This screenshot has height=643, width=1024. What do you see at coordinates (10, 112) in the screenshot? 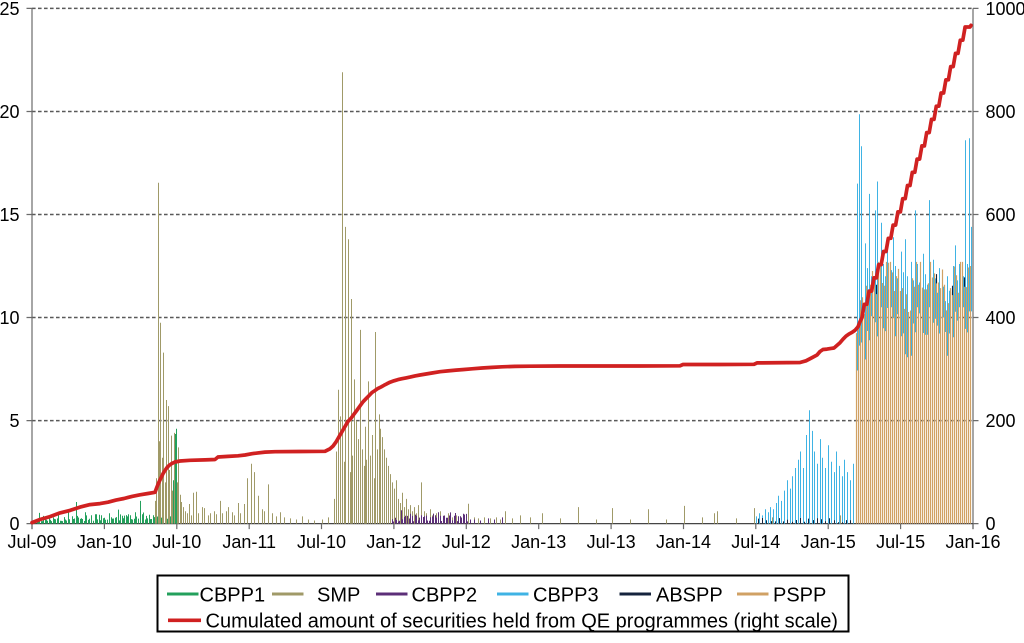
I see `svg-text: 20` at bounding box center [10, 112].